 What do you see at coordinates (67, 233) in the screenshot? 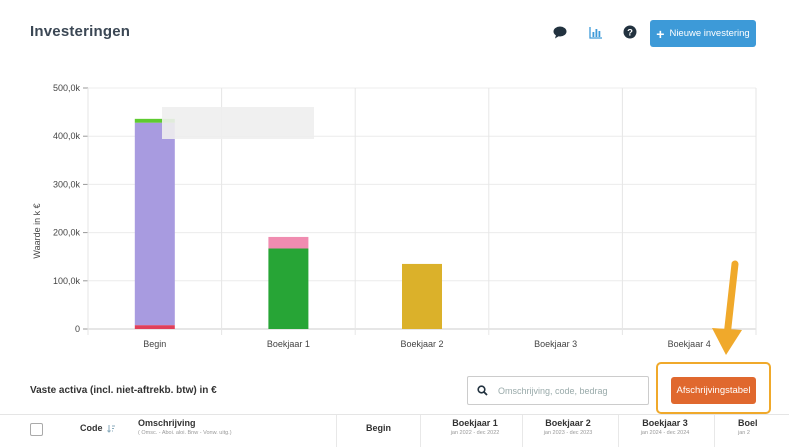
I see `y-tick-label: 200,0k` at bounding box center [67, 233].